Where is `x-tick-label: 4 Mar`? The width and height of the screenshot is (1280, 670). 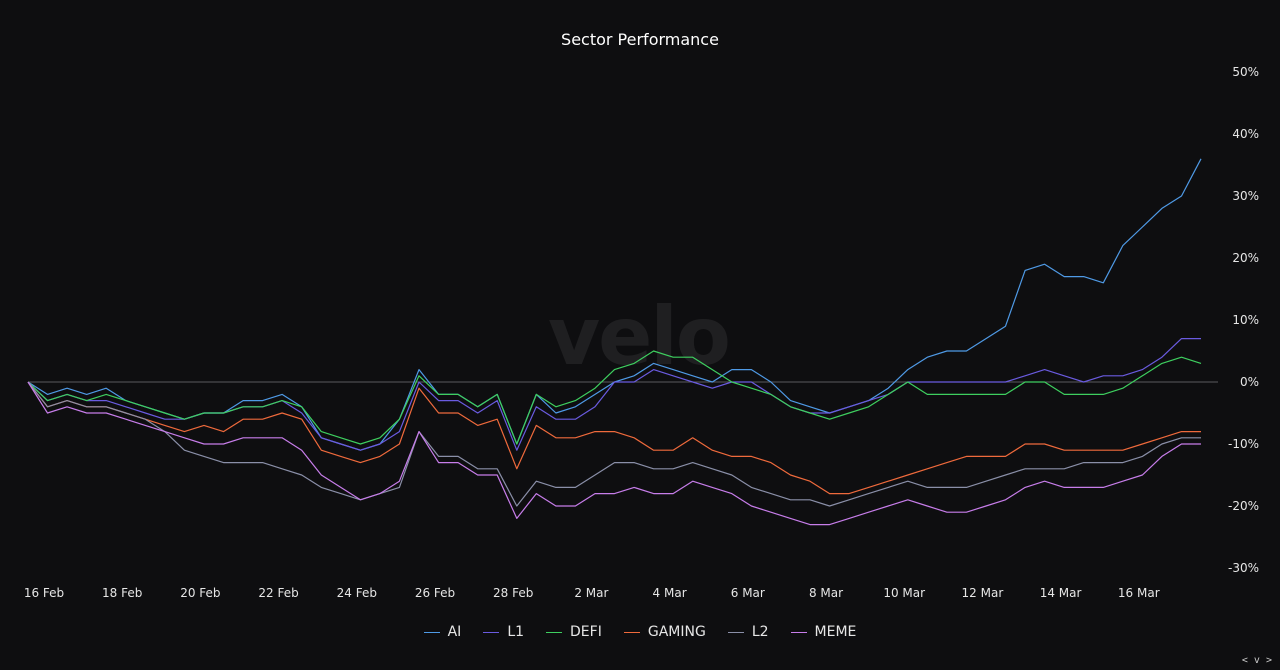
x-tick-label: 4 Mar is located at coordinates (670, 593).